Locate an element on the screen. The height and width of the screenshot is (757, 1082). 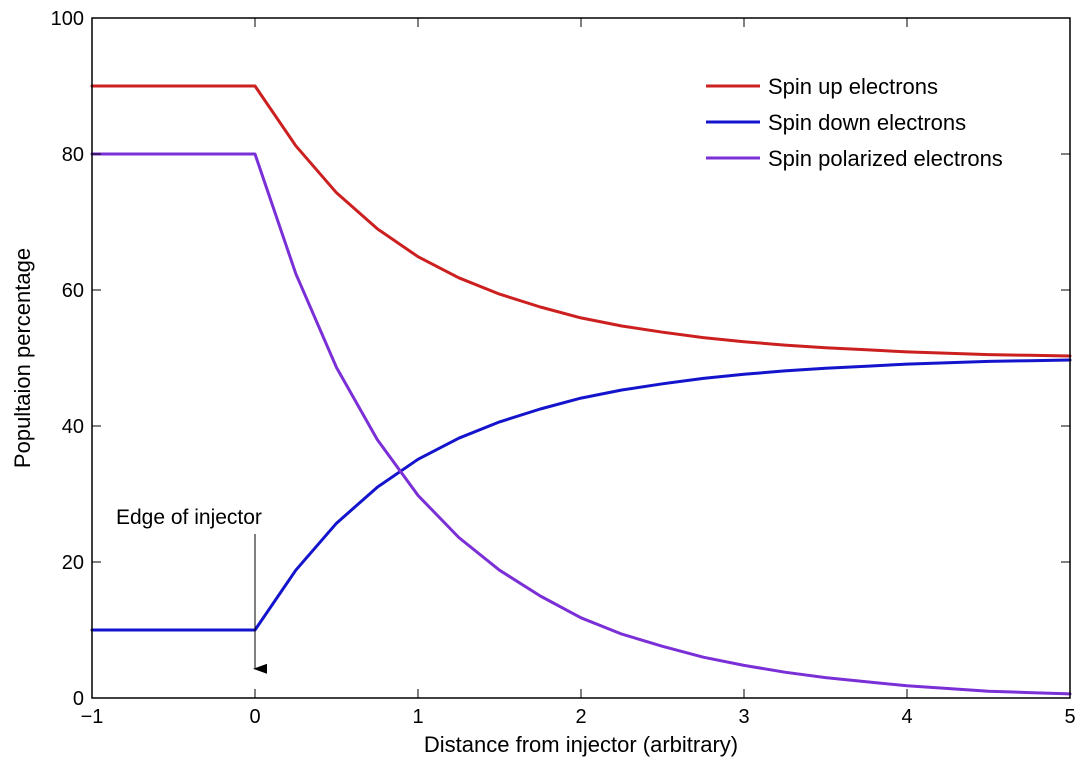
y-tick-label: 0 is located at coordinates (78, 699).